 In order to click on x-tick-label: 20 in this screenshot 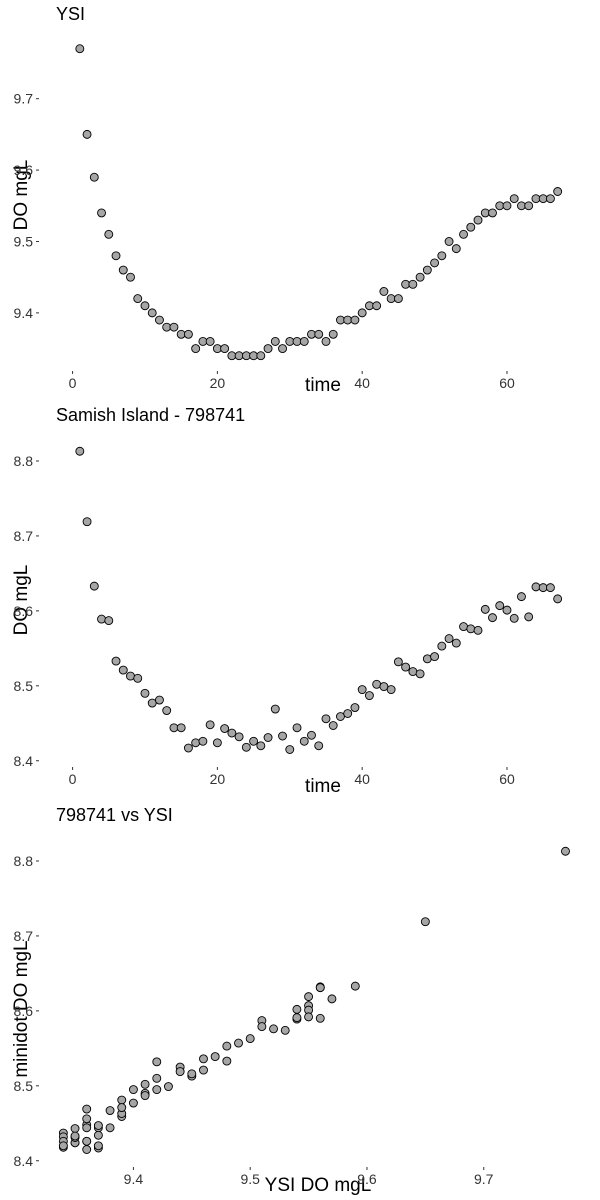, I will do `click(218, 383)`.